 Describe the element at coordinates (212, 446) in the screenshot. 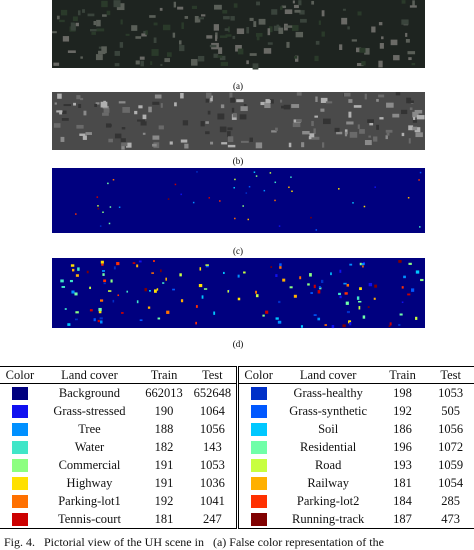

I see `test-count: 143` at that location.